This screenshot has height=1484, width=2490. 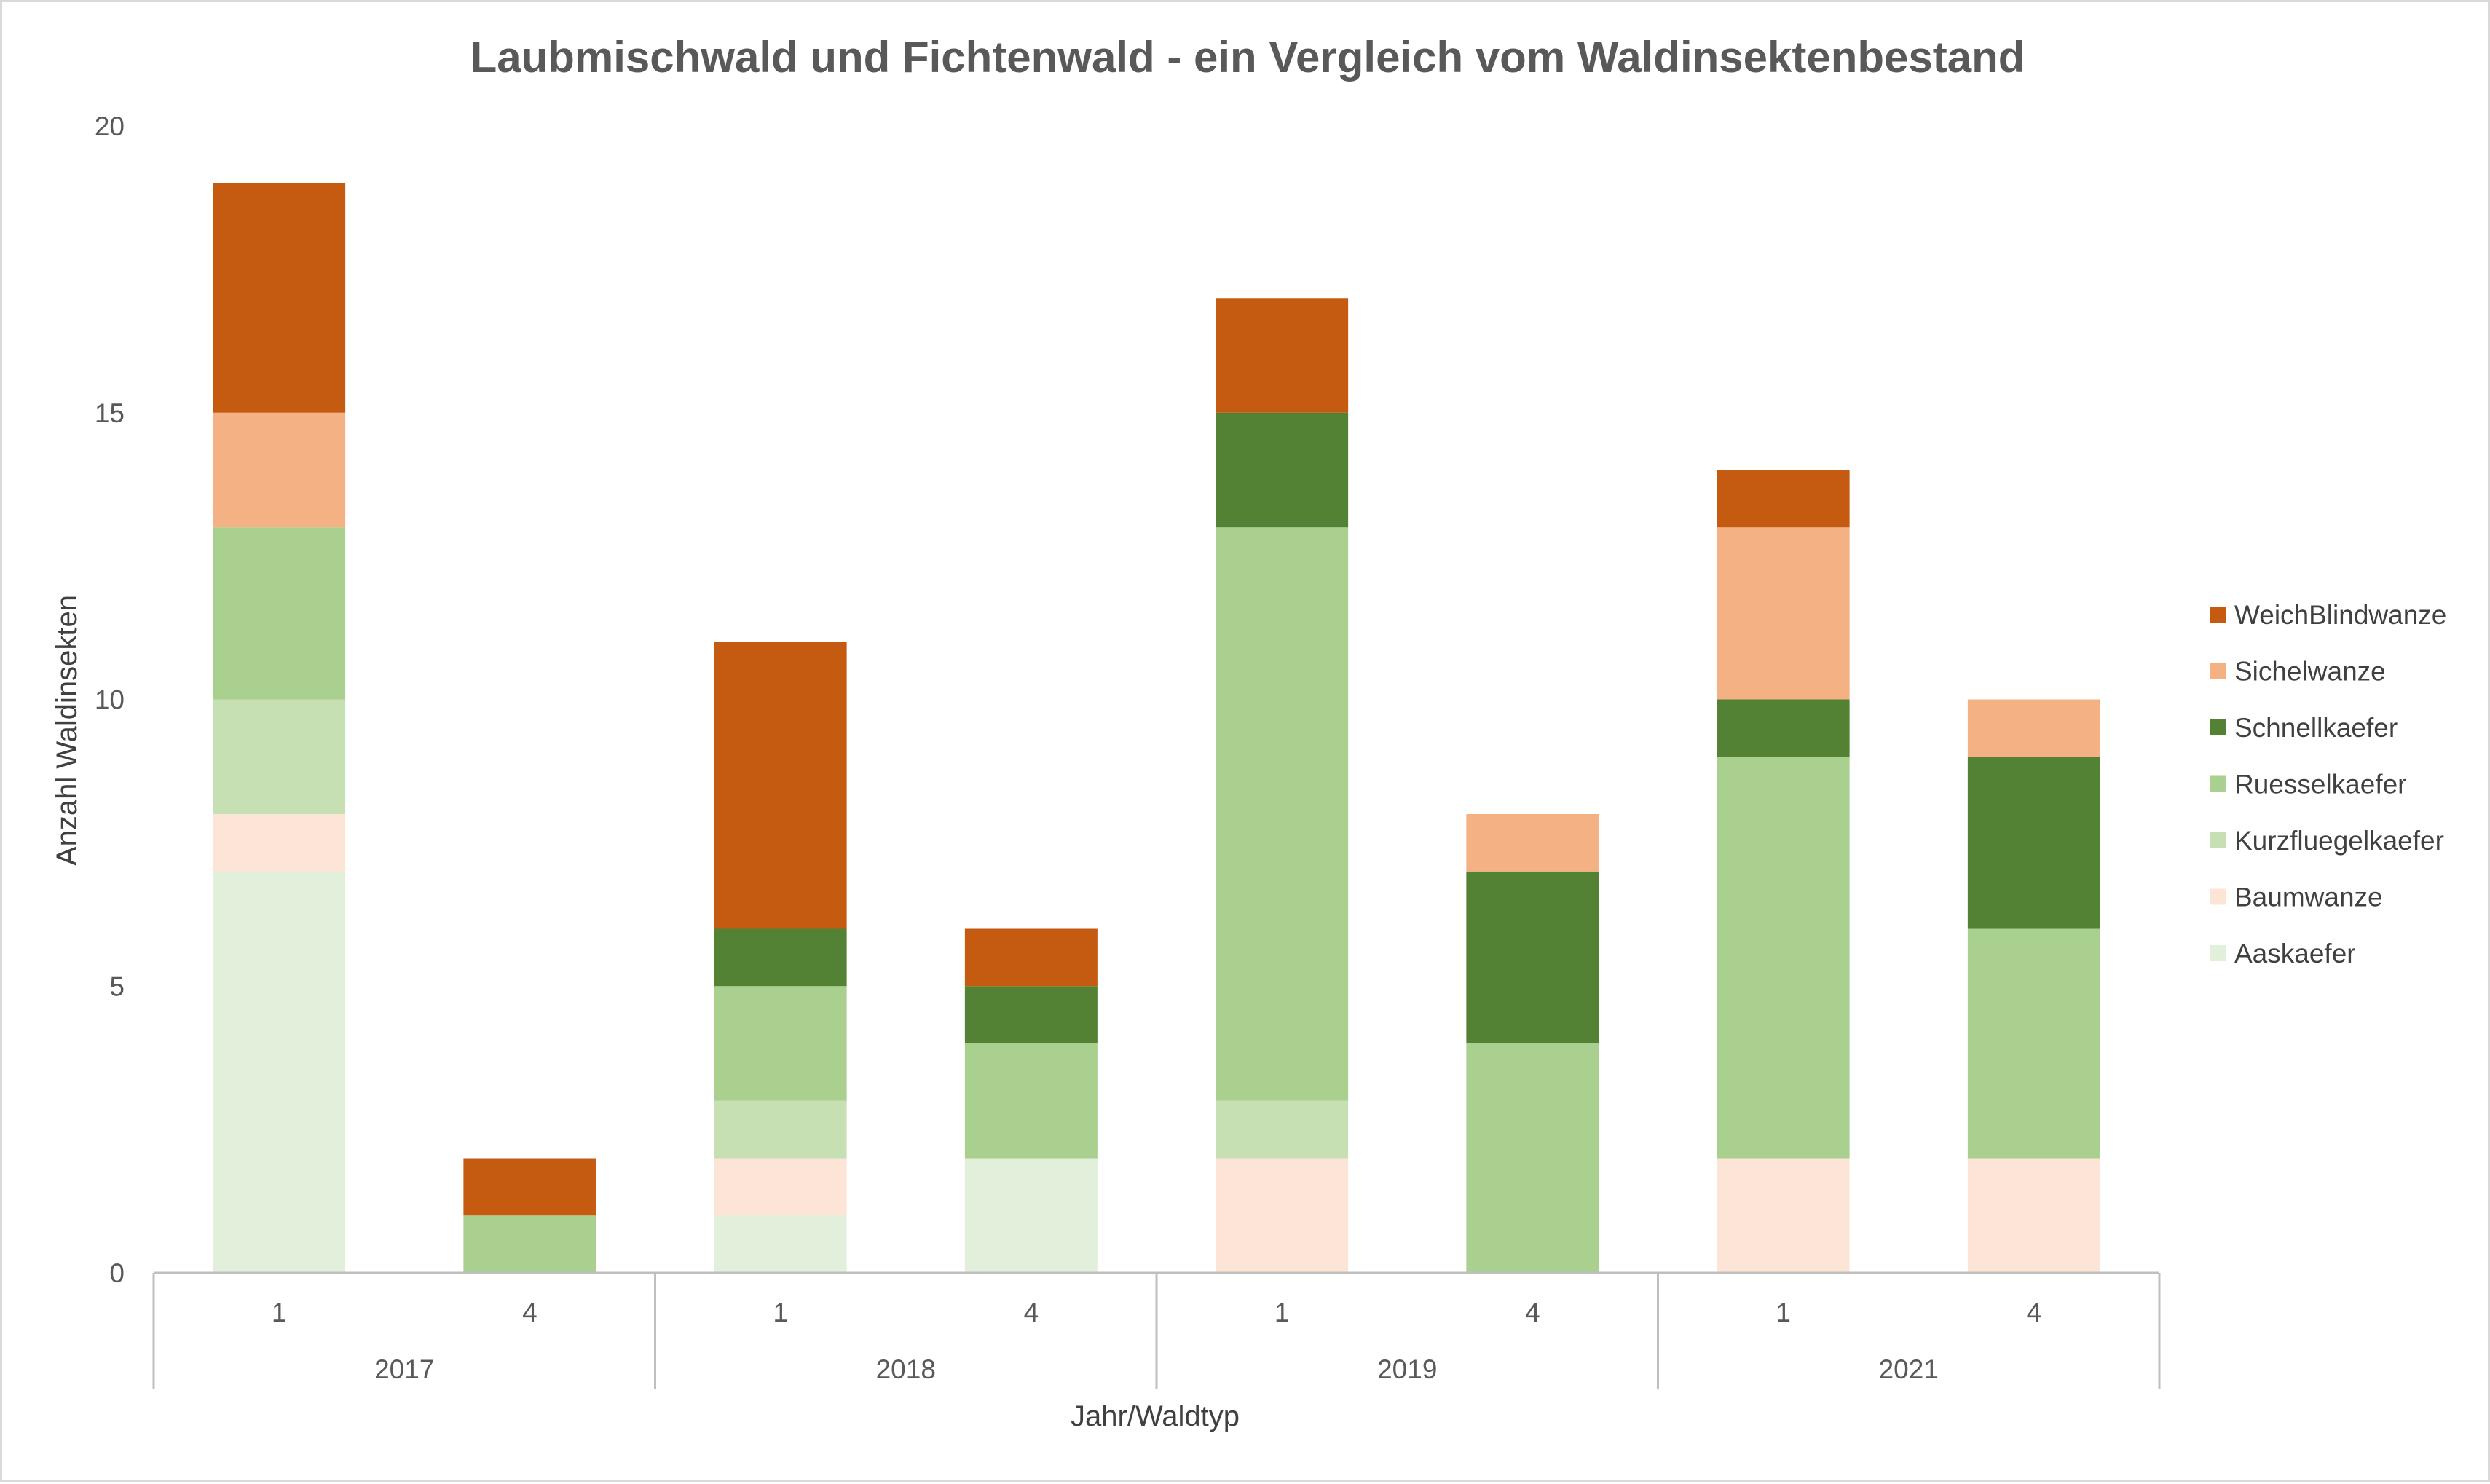 I want to click on legend-item: Ruesselkaefer, so click(x=2308, y=785).